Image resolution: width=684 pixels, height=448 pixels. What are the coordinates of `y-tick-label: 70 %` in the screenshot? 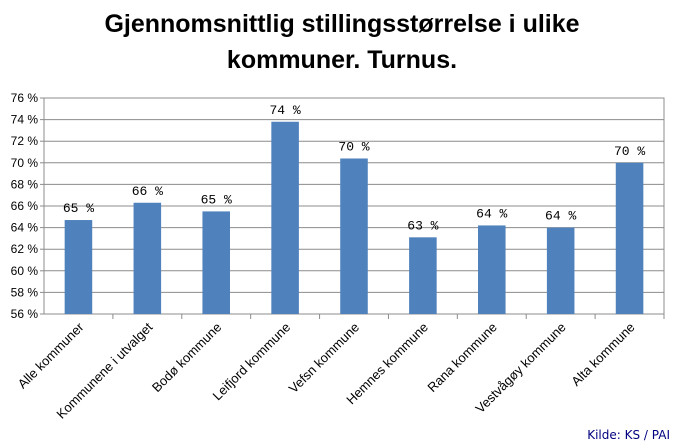 It's located at (25, 163).